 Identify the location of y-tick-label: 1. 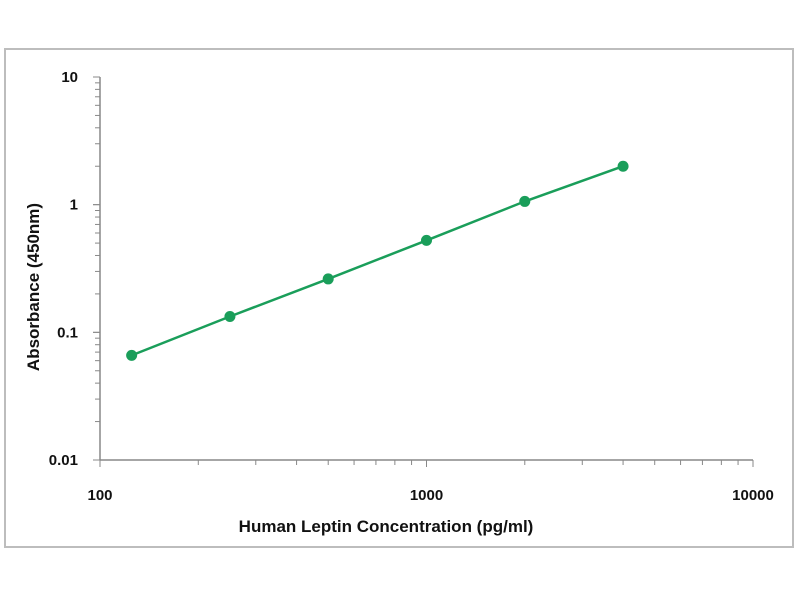
(74, 205).